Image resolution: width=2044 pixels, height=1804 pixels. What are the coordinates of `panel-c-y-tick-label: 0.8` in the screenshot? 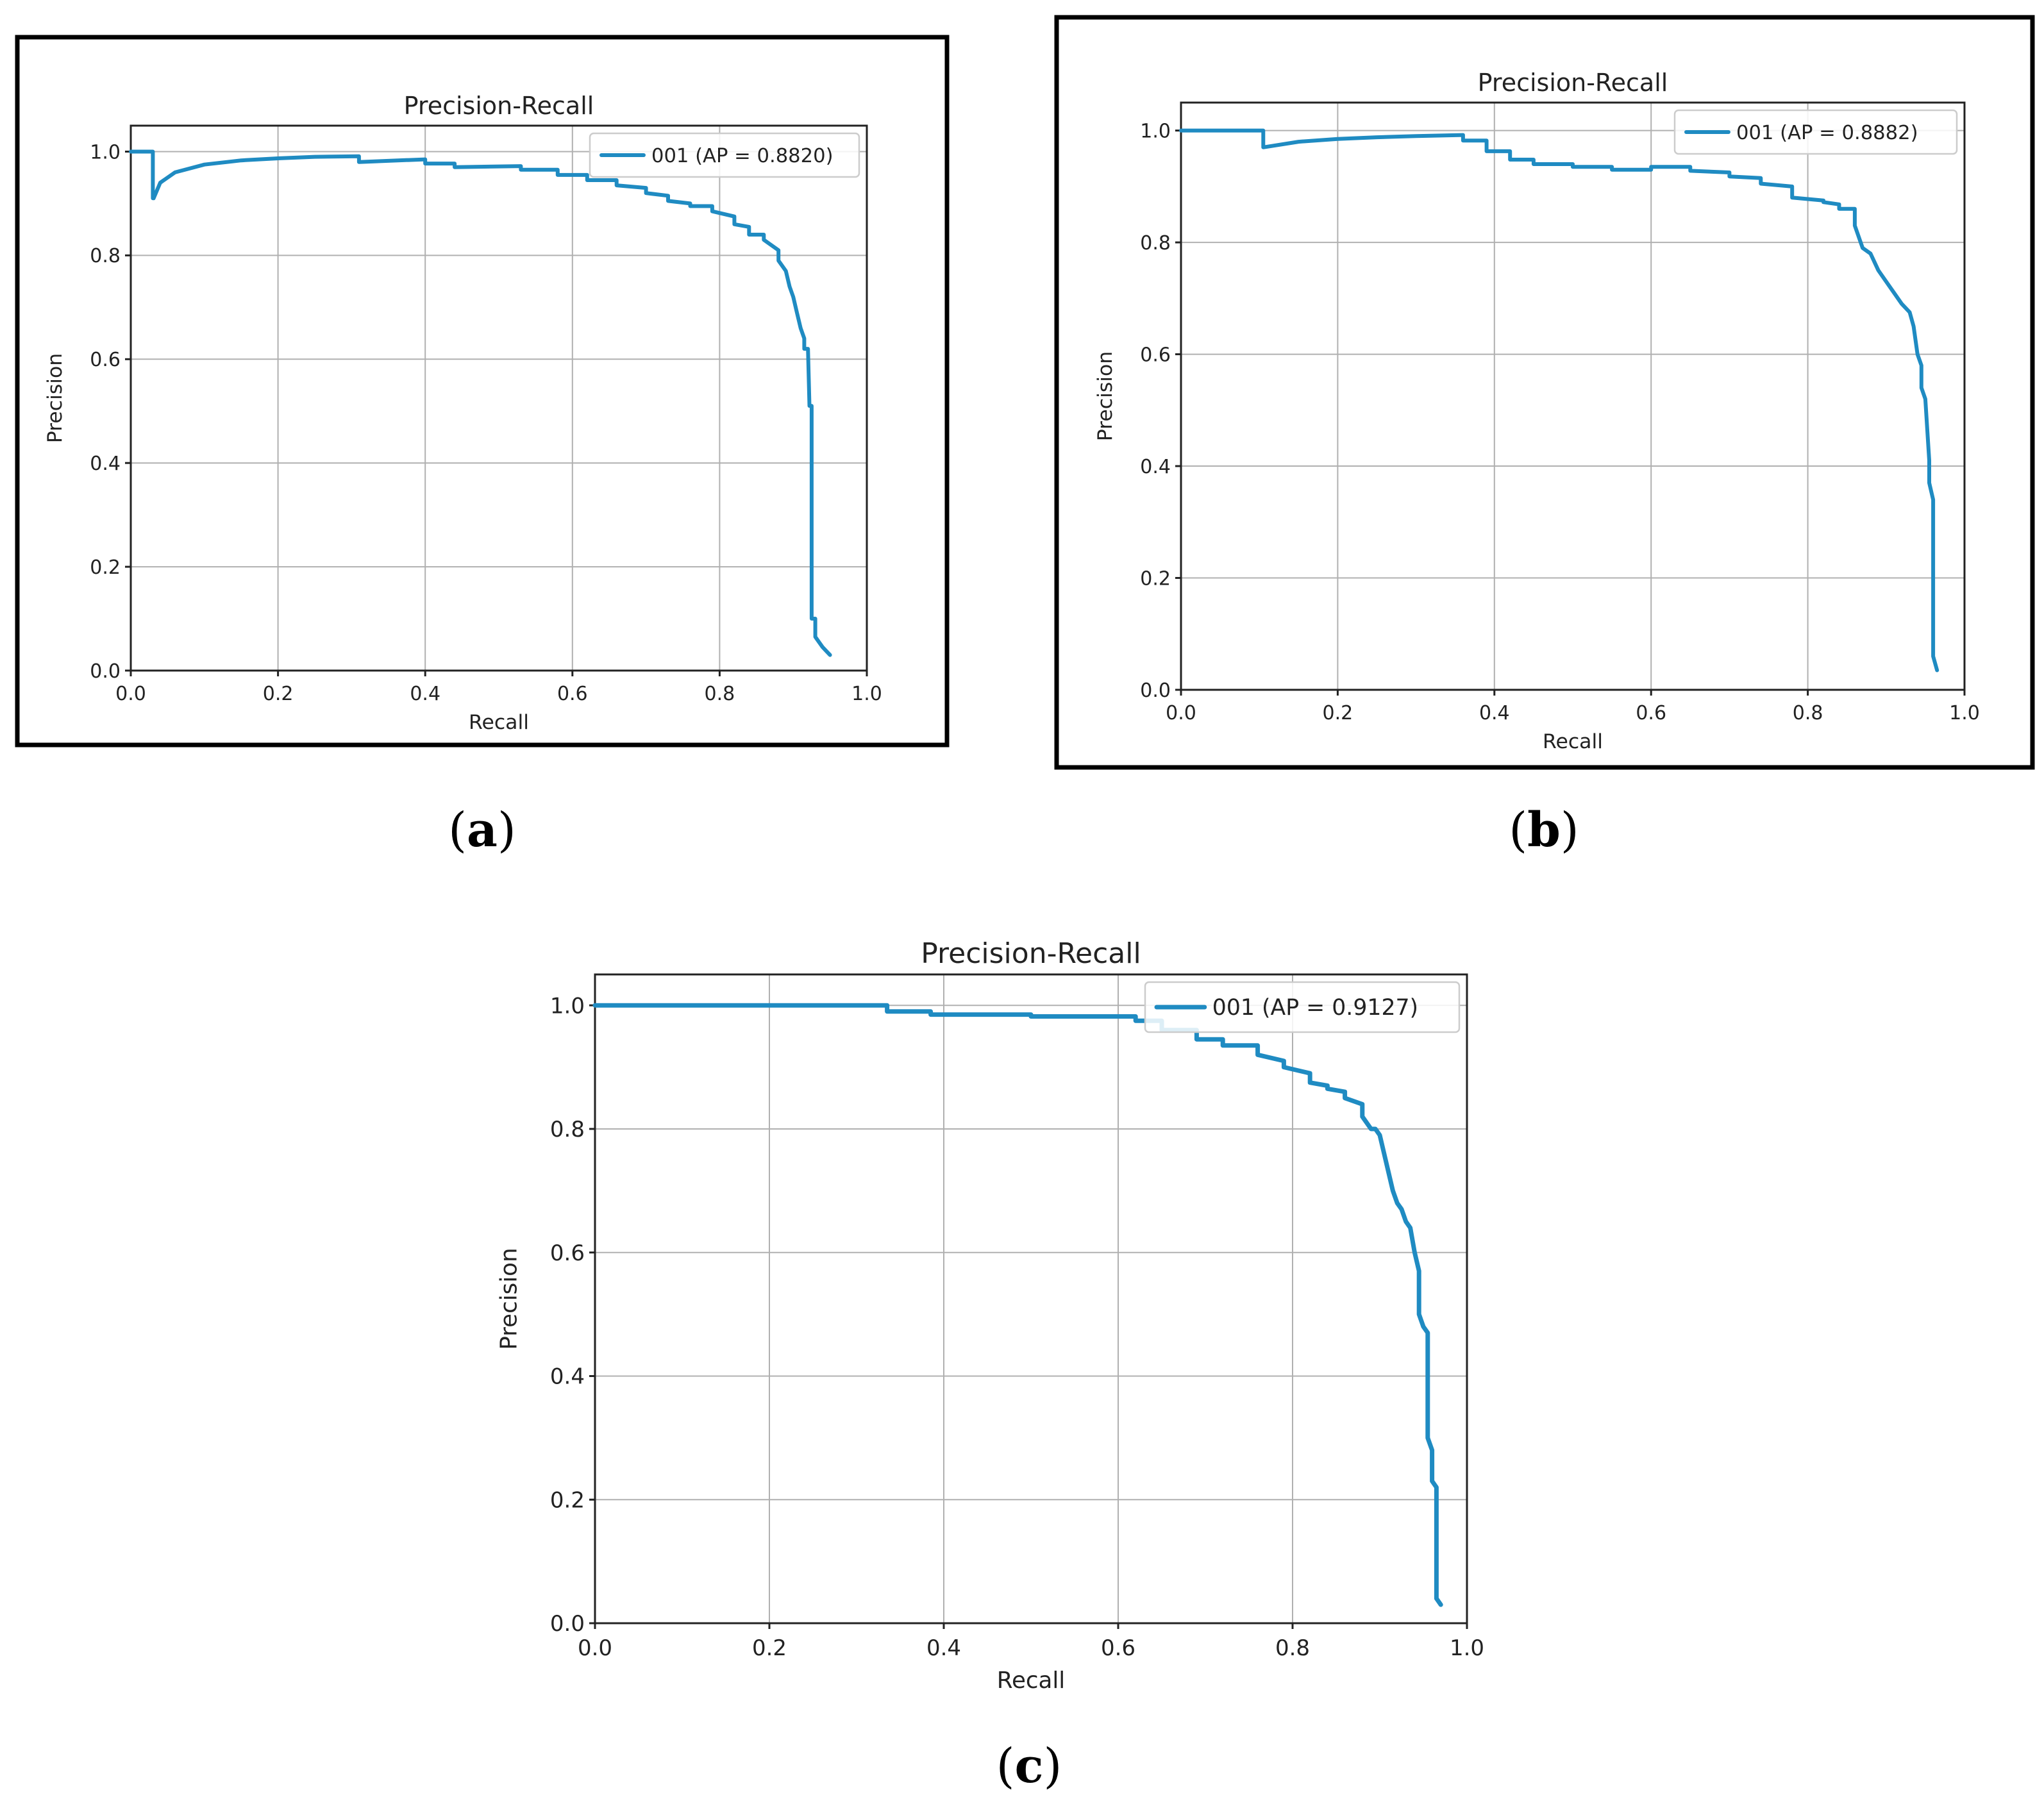 It's located at (567, 1129).